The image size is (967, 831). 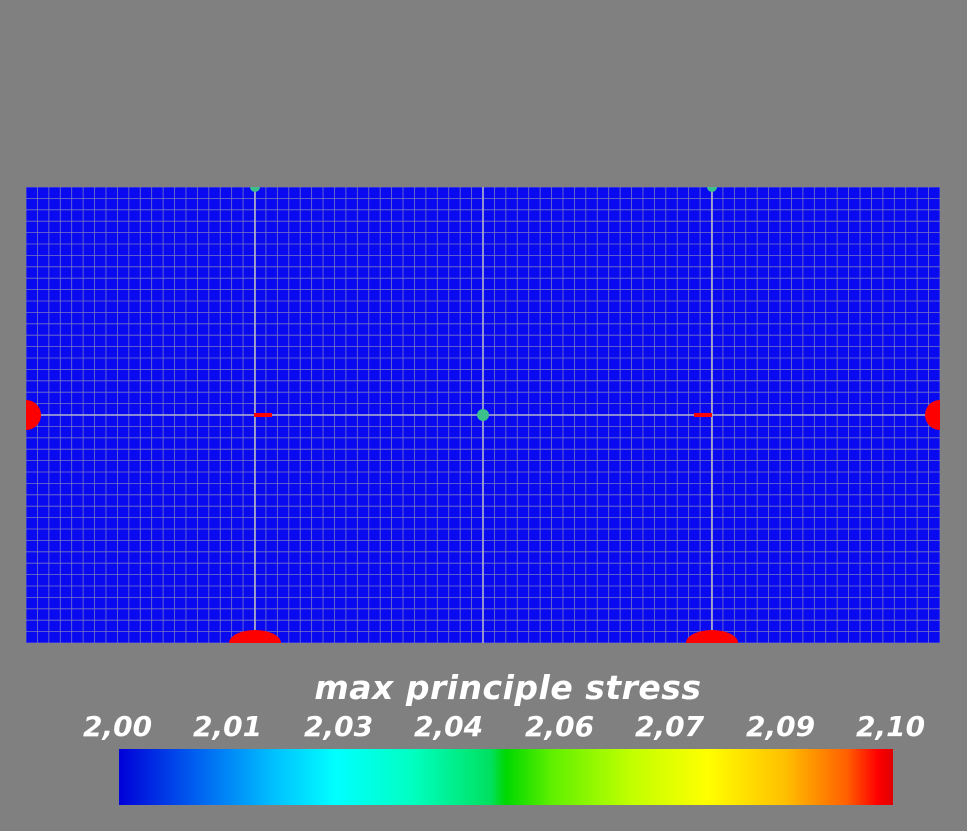 I want to click on colorbar-tick-label: 2,03, so click(x=339, y=726).